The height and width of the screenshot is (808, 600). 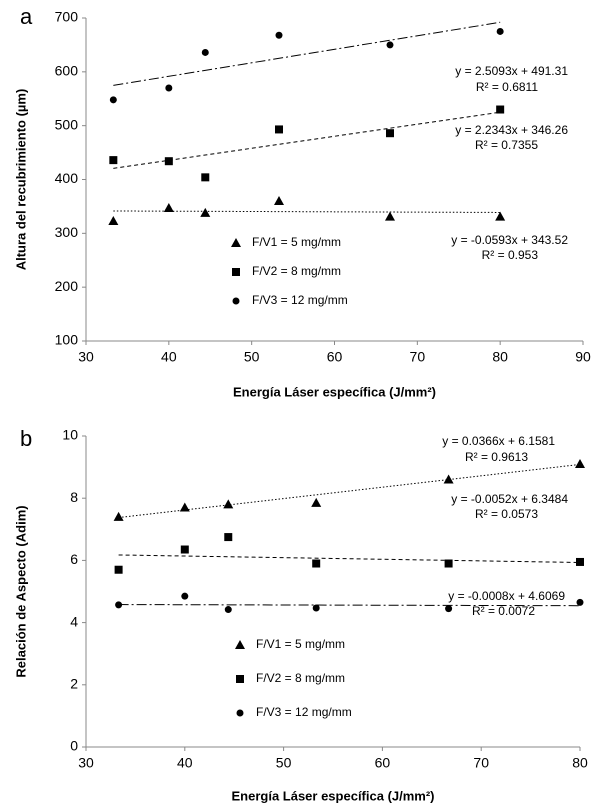 What do you see at coordinates (67, 340) in the screenshot?
I see `y-tick-label: 100` at bounding box center [67, 340].